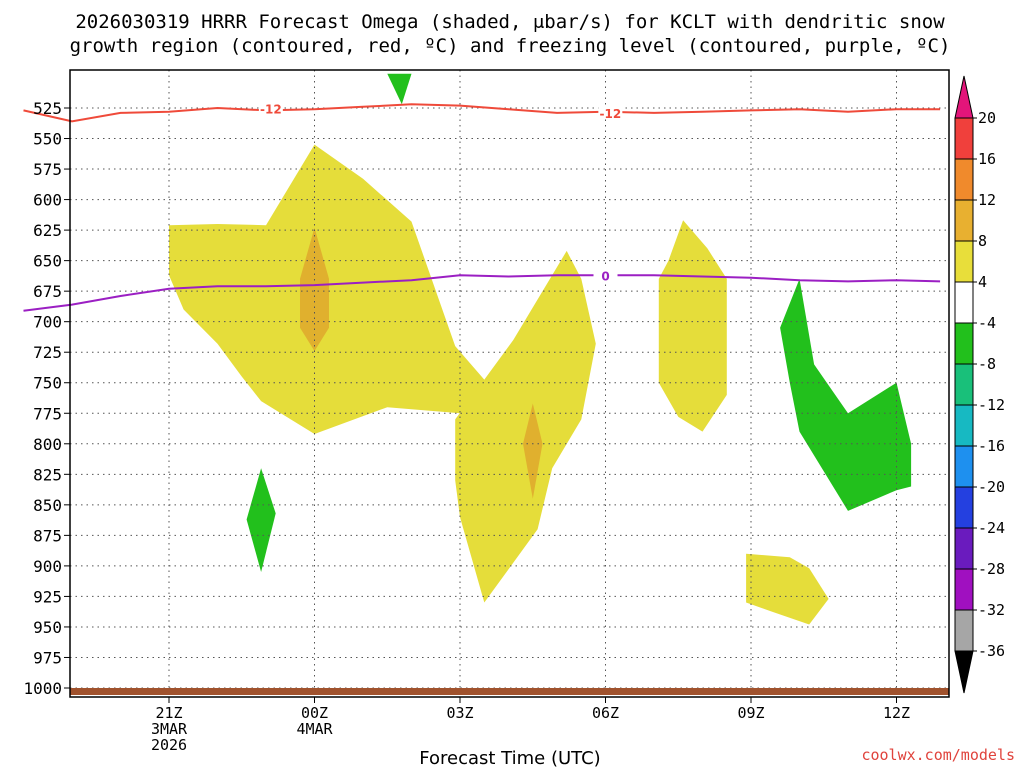 The width and height of the screenshot is (1024, 768). What do you see at coordinates (938, 755) in the screenshot?
I see `credit-text: coolwx.com/models` at bounding box center [938, 755].